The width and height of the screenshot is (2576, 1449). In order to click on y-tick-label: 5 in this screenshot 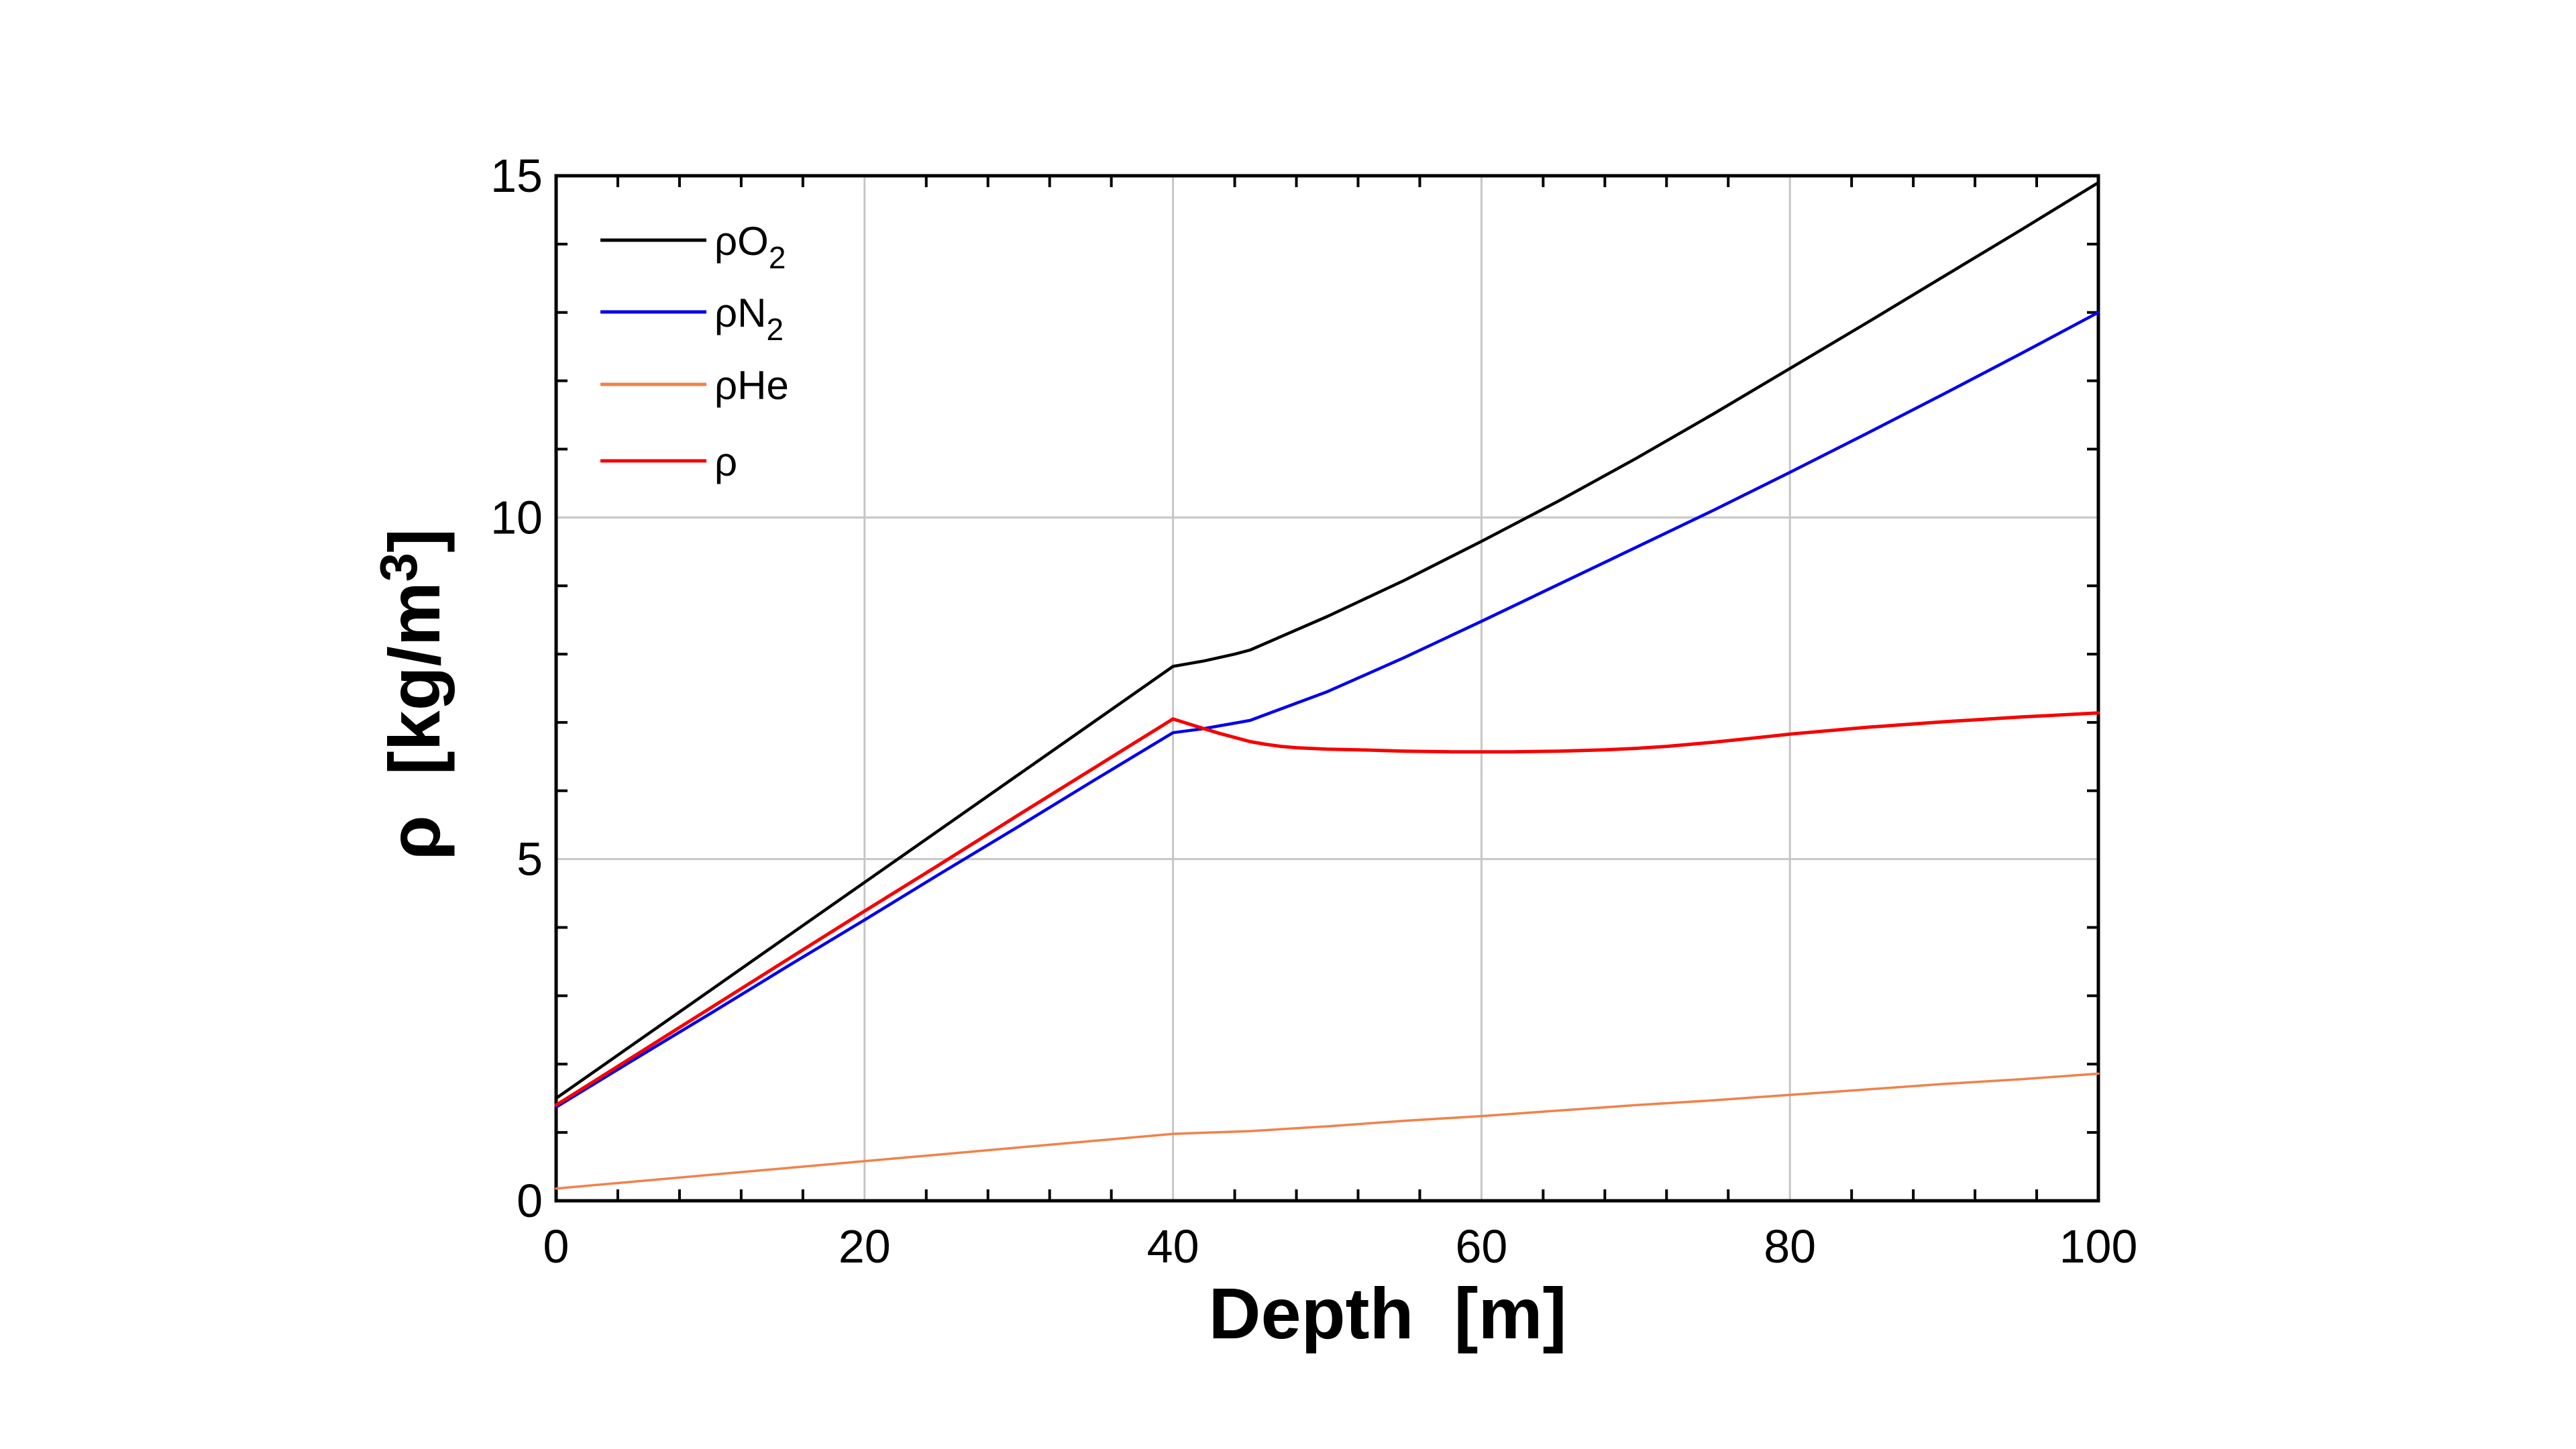, I will do `click(530, 859)`.